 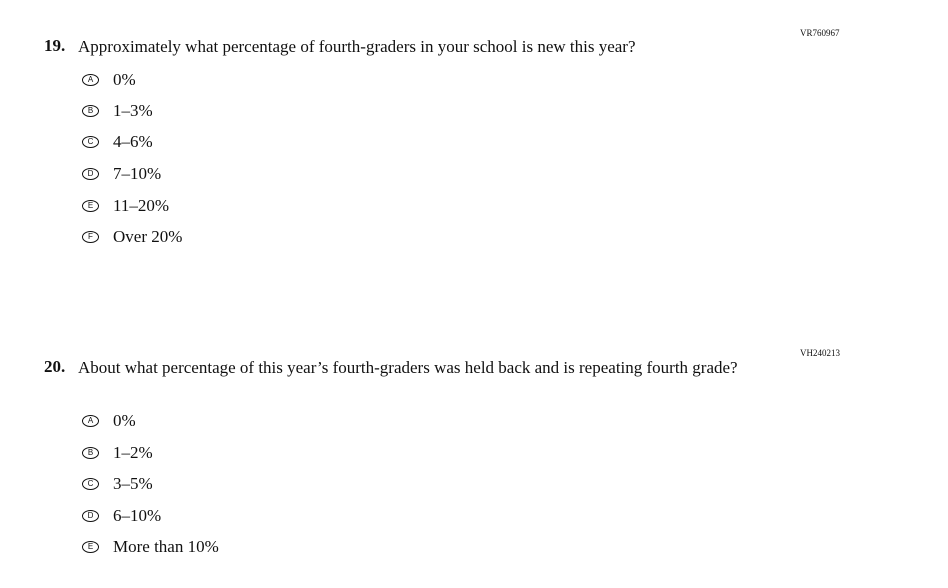 What do you see at coordinates (148, 236) in the screenshot?
I see `option-label: Over 20%` at bounding box center [148, 236].